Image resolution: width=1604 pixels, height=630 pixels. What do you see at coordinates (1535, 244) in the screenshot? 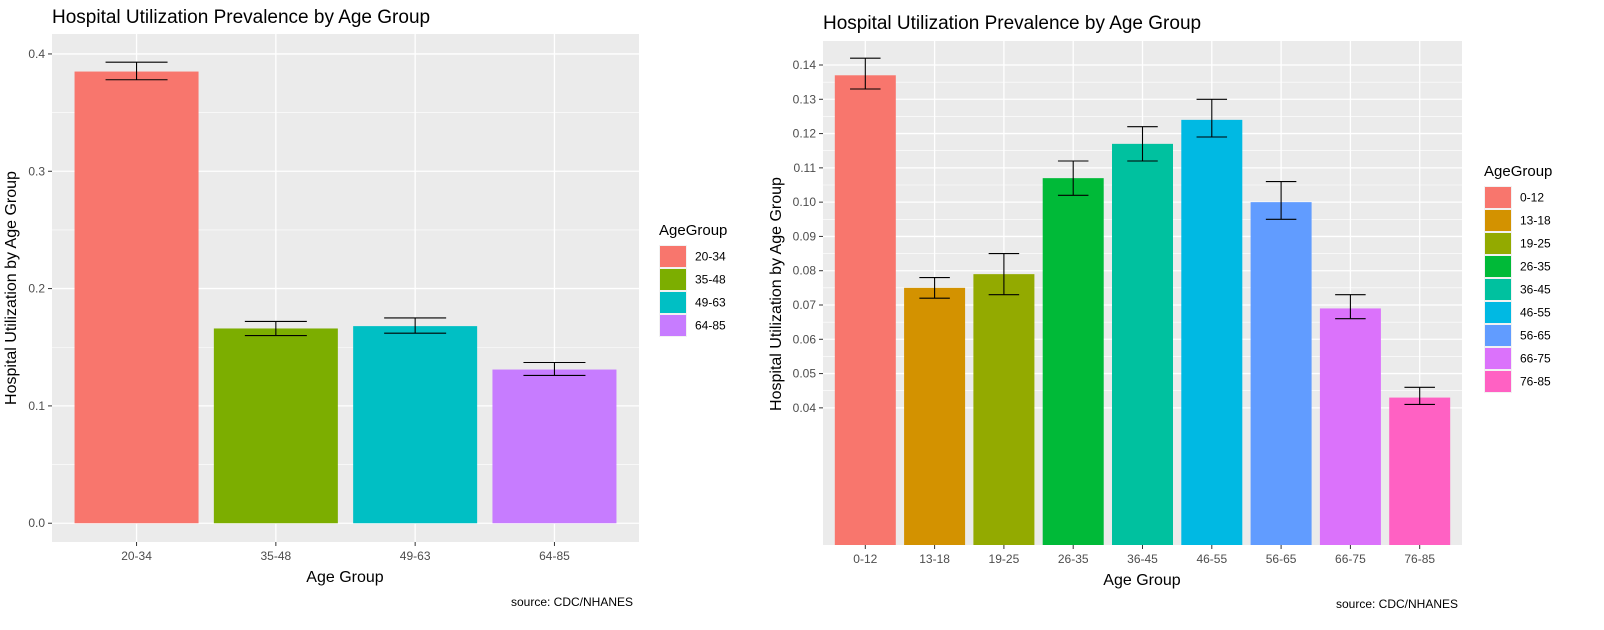
I see `legend-label: 19-25` at bounding box center [1535, 244].